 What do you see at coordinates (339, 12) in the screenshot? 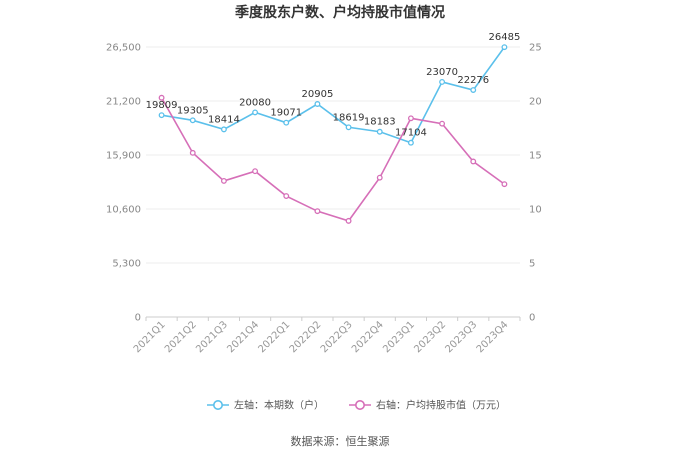
I see `chart-title: 季度股东户数、户均持股市值情况` at bounding box center [339, 12].